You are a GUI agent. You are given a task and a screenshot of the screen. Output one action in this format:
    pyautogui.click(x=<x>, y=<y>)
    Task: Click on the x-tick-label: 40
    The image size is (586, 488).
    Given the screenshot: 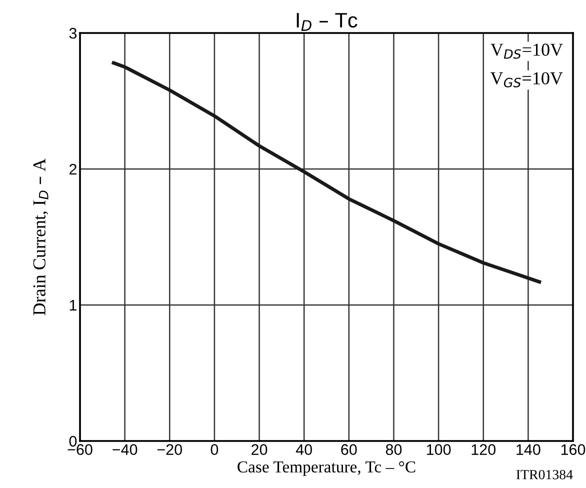 What is the action you would take?
    pyautogui.click(x=304, y=449)
    